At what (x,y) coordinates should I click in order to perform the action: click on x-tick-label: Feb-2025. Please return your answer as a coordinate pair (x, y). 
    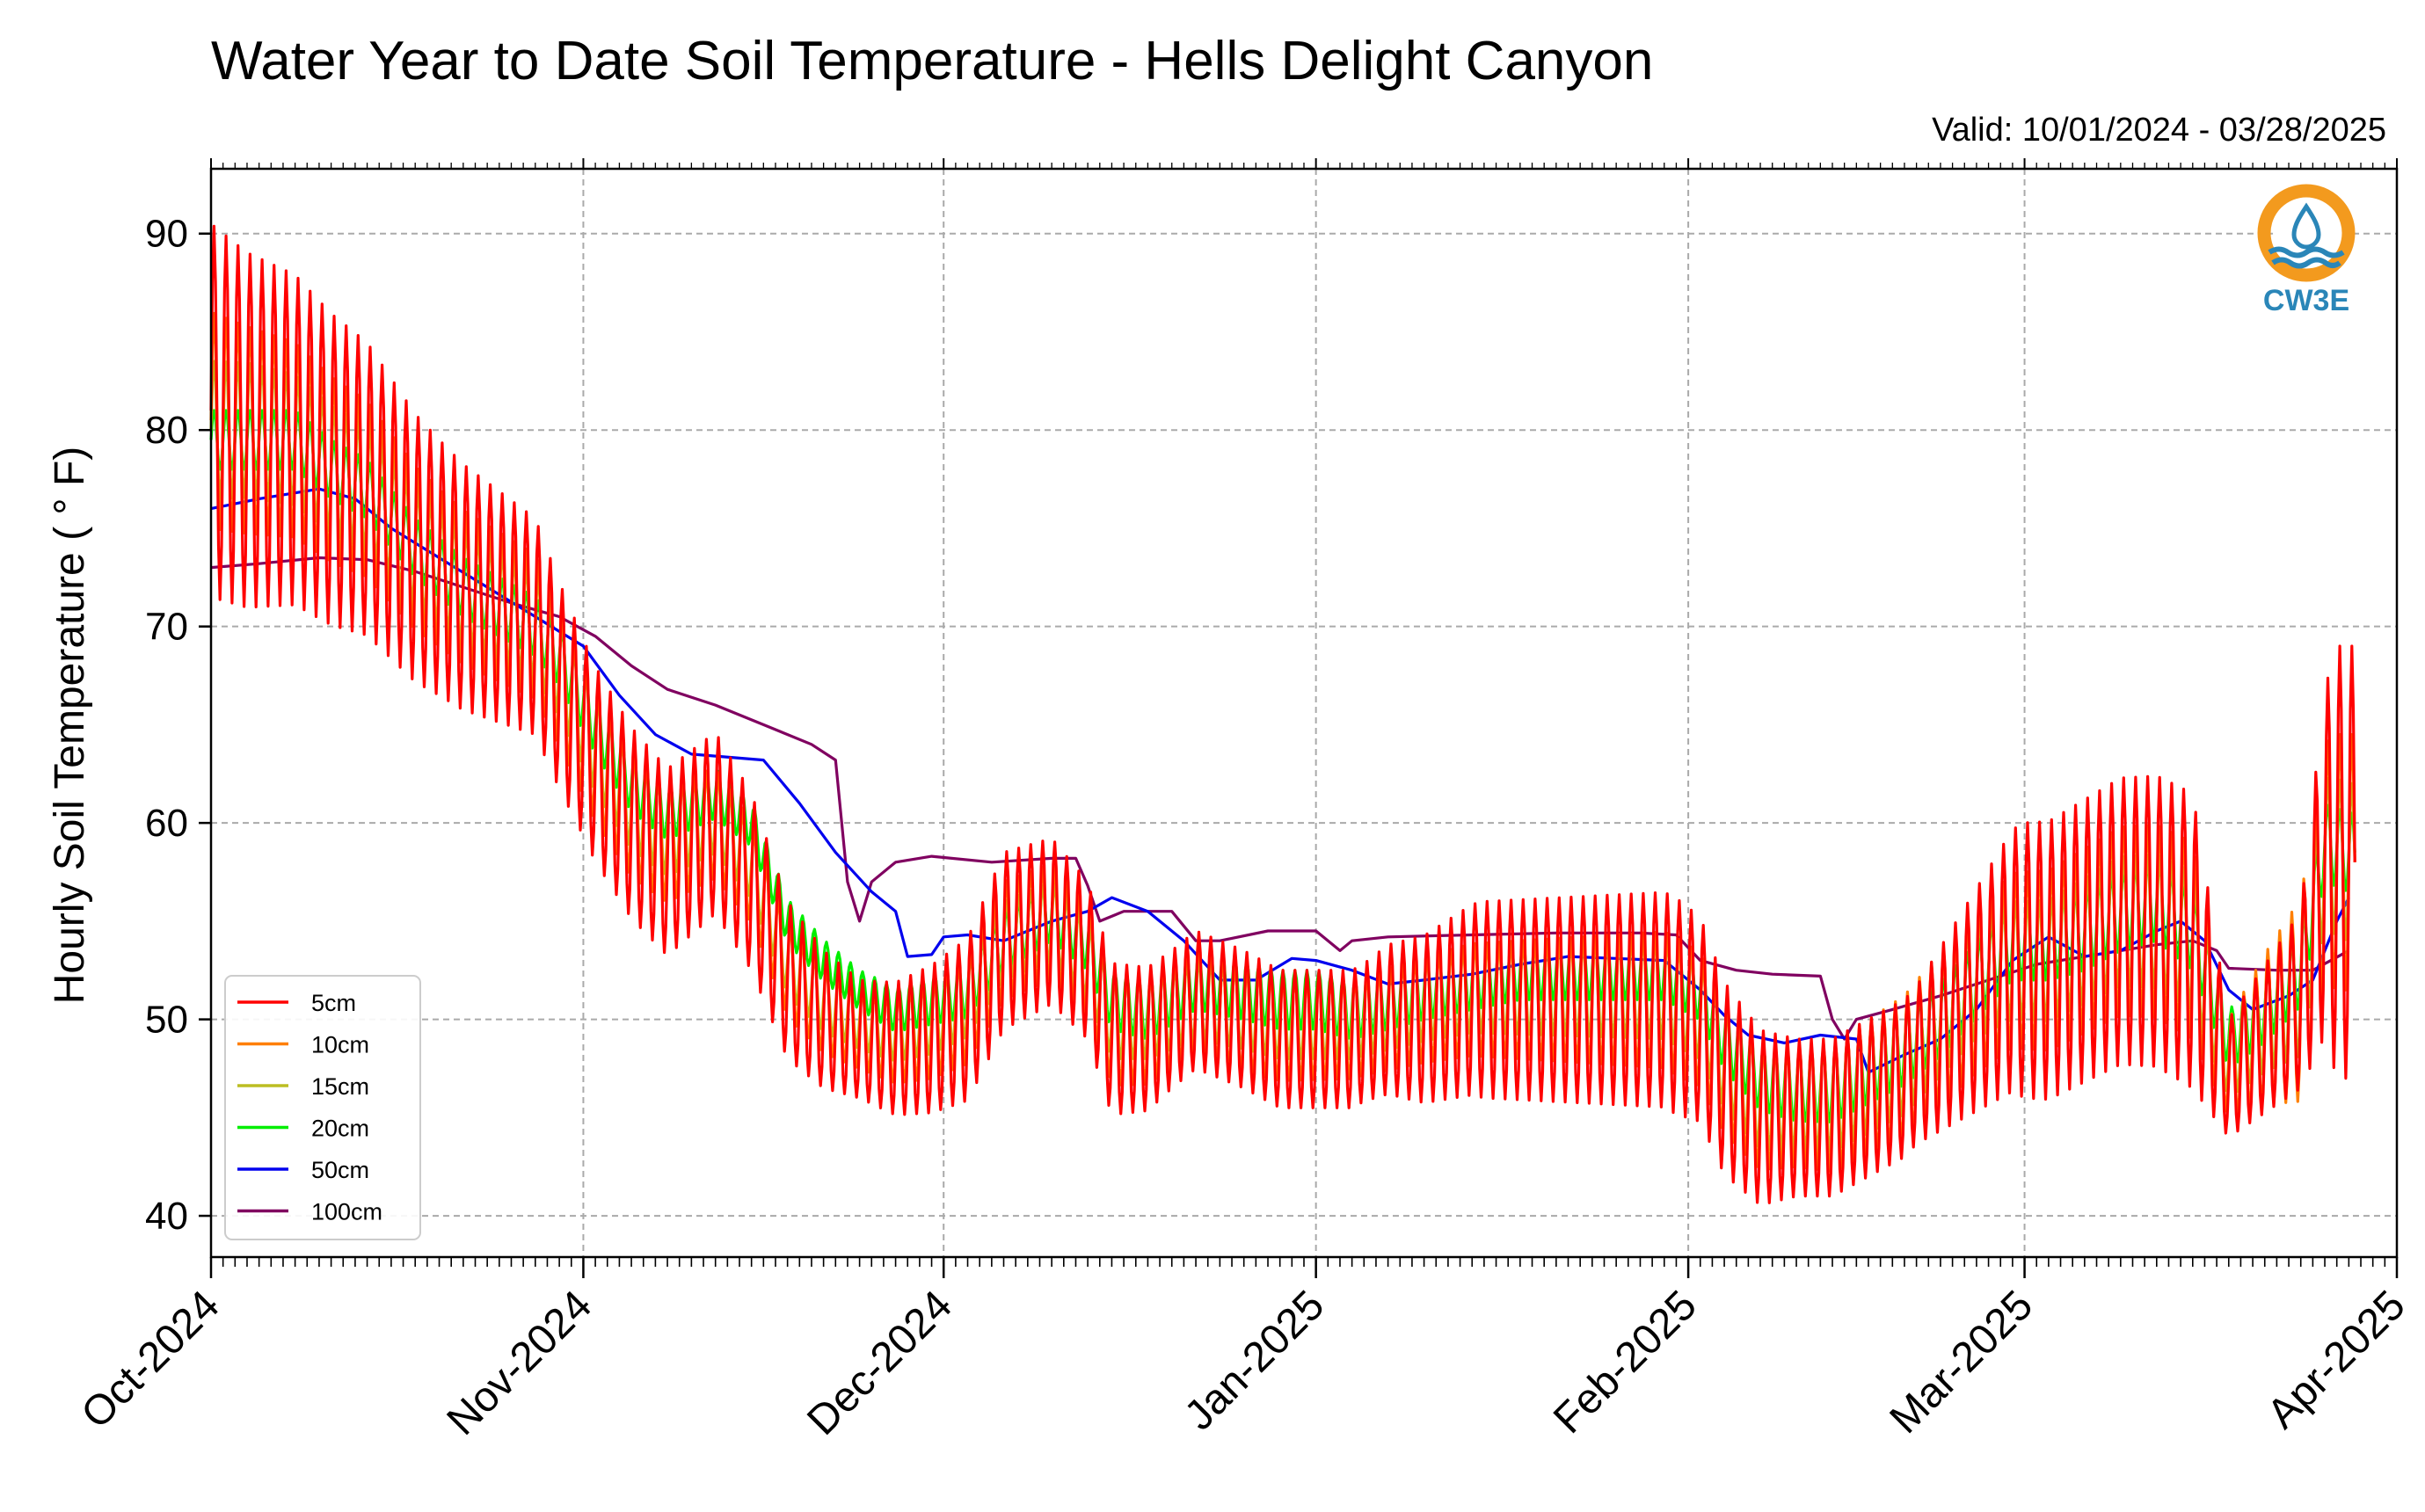
    Looking at the image, I should click on (1625, 1362).